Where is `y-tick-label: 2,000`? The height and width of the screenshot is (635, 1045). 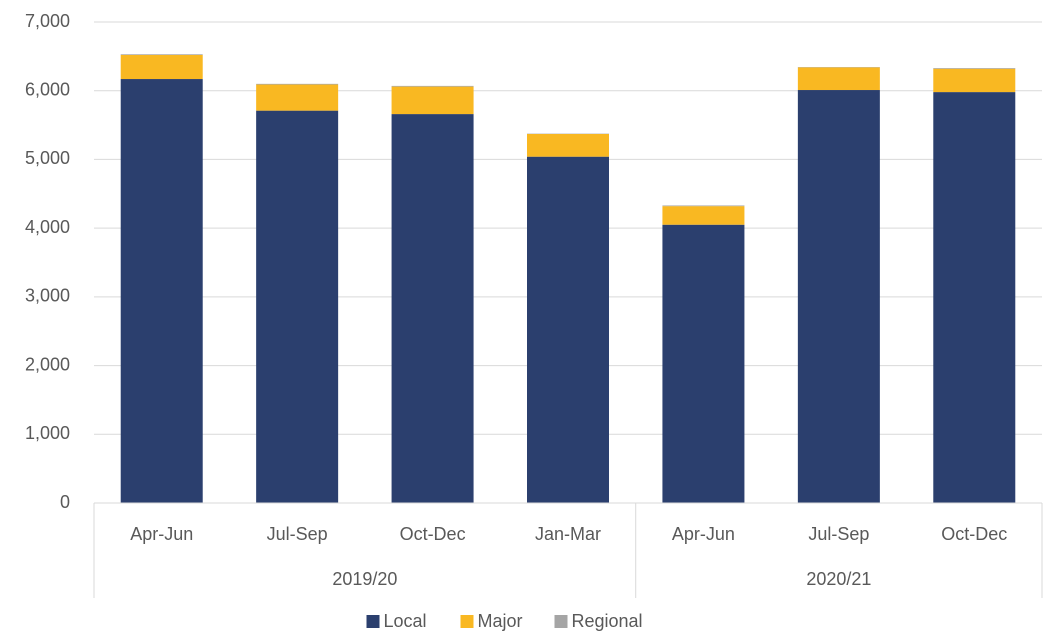
y-tick-label: 2,000 is located at coordinates (47, 364).